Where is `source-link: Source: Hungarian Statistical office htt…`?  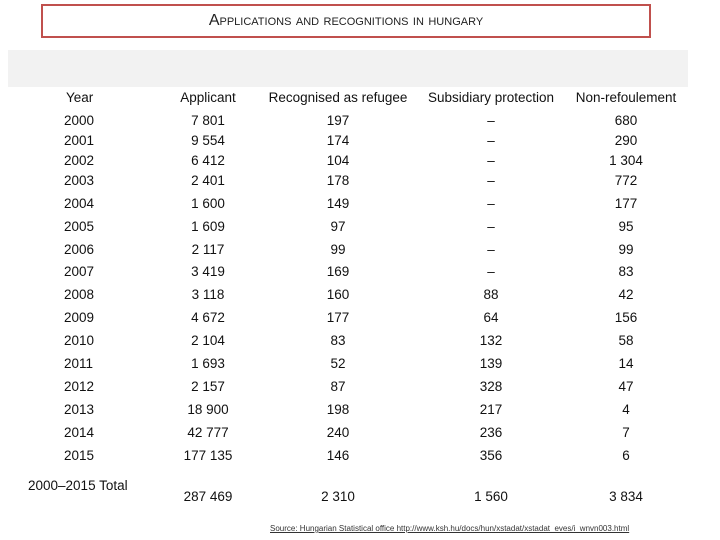
source-link: Source: Hungarian Statistical office htt… is located at coordinates (450, 528).